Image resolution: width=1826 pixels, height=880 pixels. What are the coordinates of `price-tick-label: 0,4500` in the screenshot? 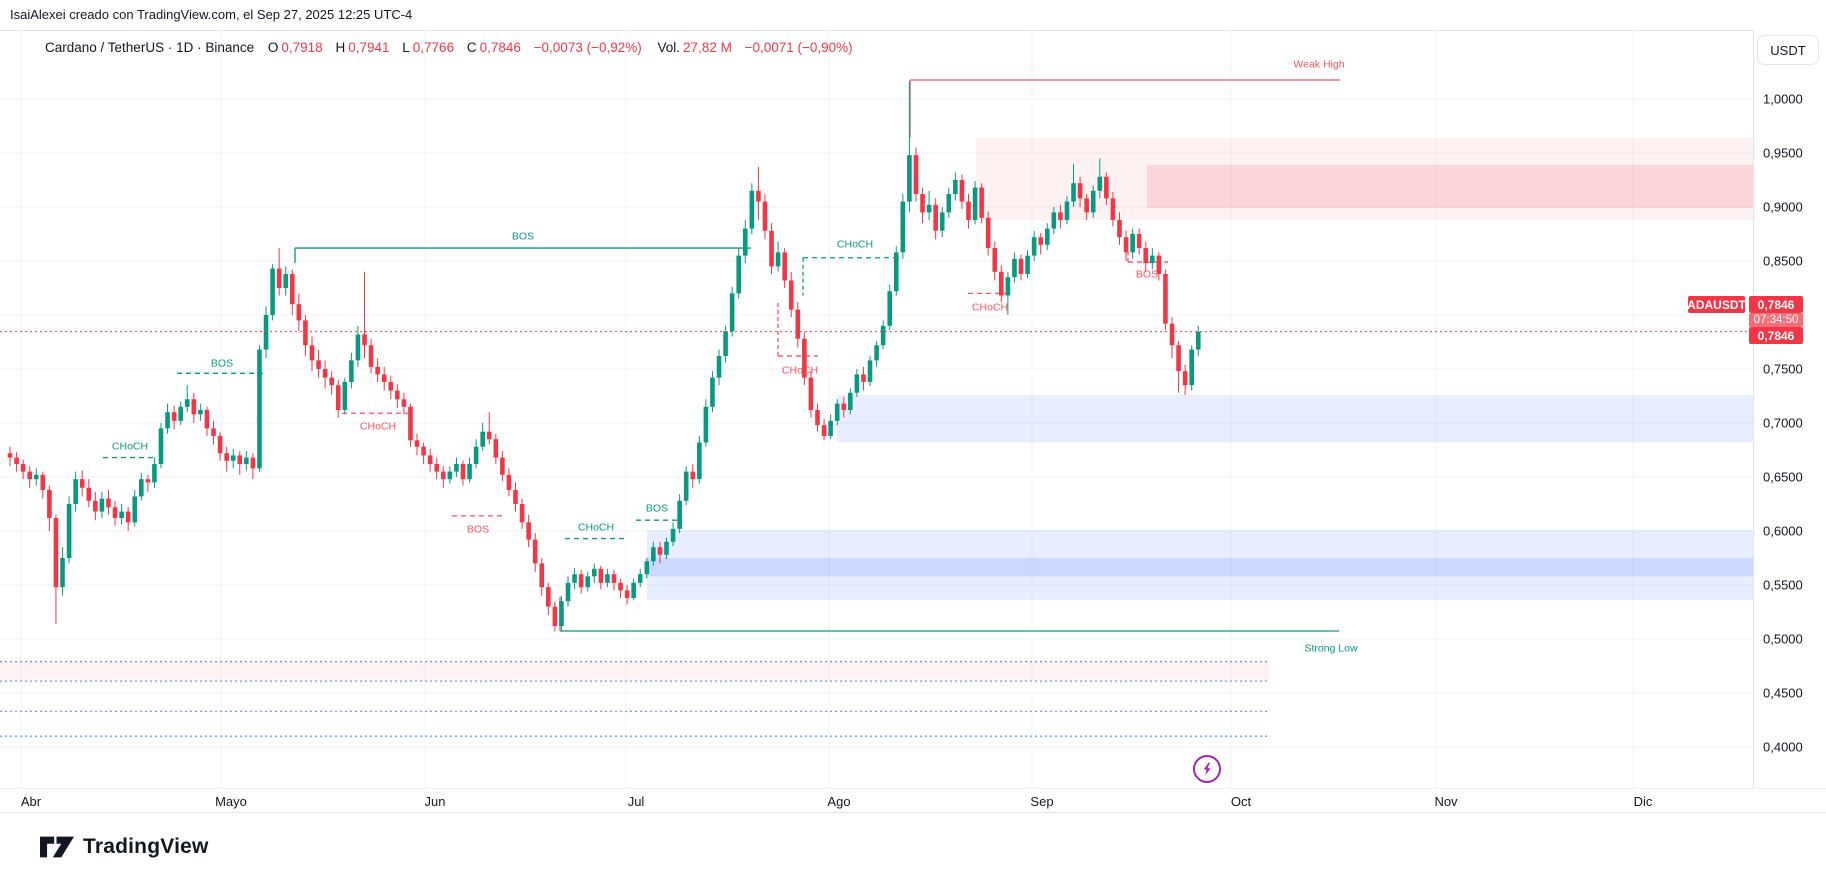 It's located at (1783, 693).